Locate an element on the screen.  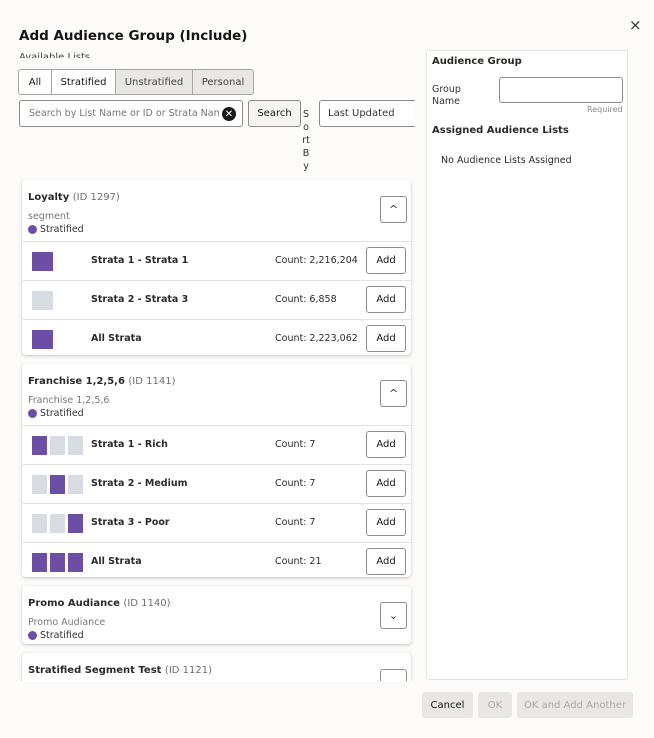
tab-stratified: Stratified is located at coordinates (83, 82).